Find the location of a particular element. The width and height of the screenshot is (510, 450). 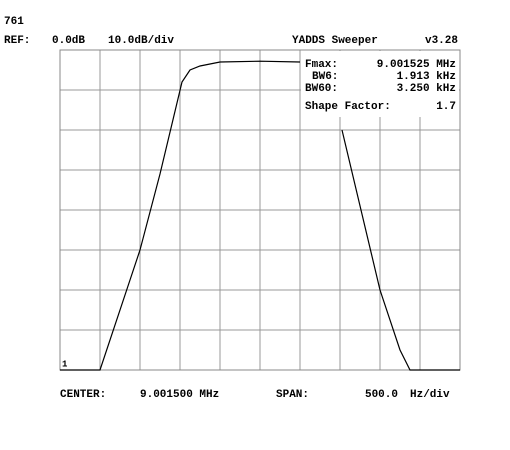

info-value: 1.913 kHz is located at coordinates (426, 77).